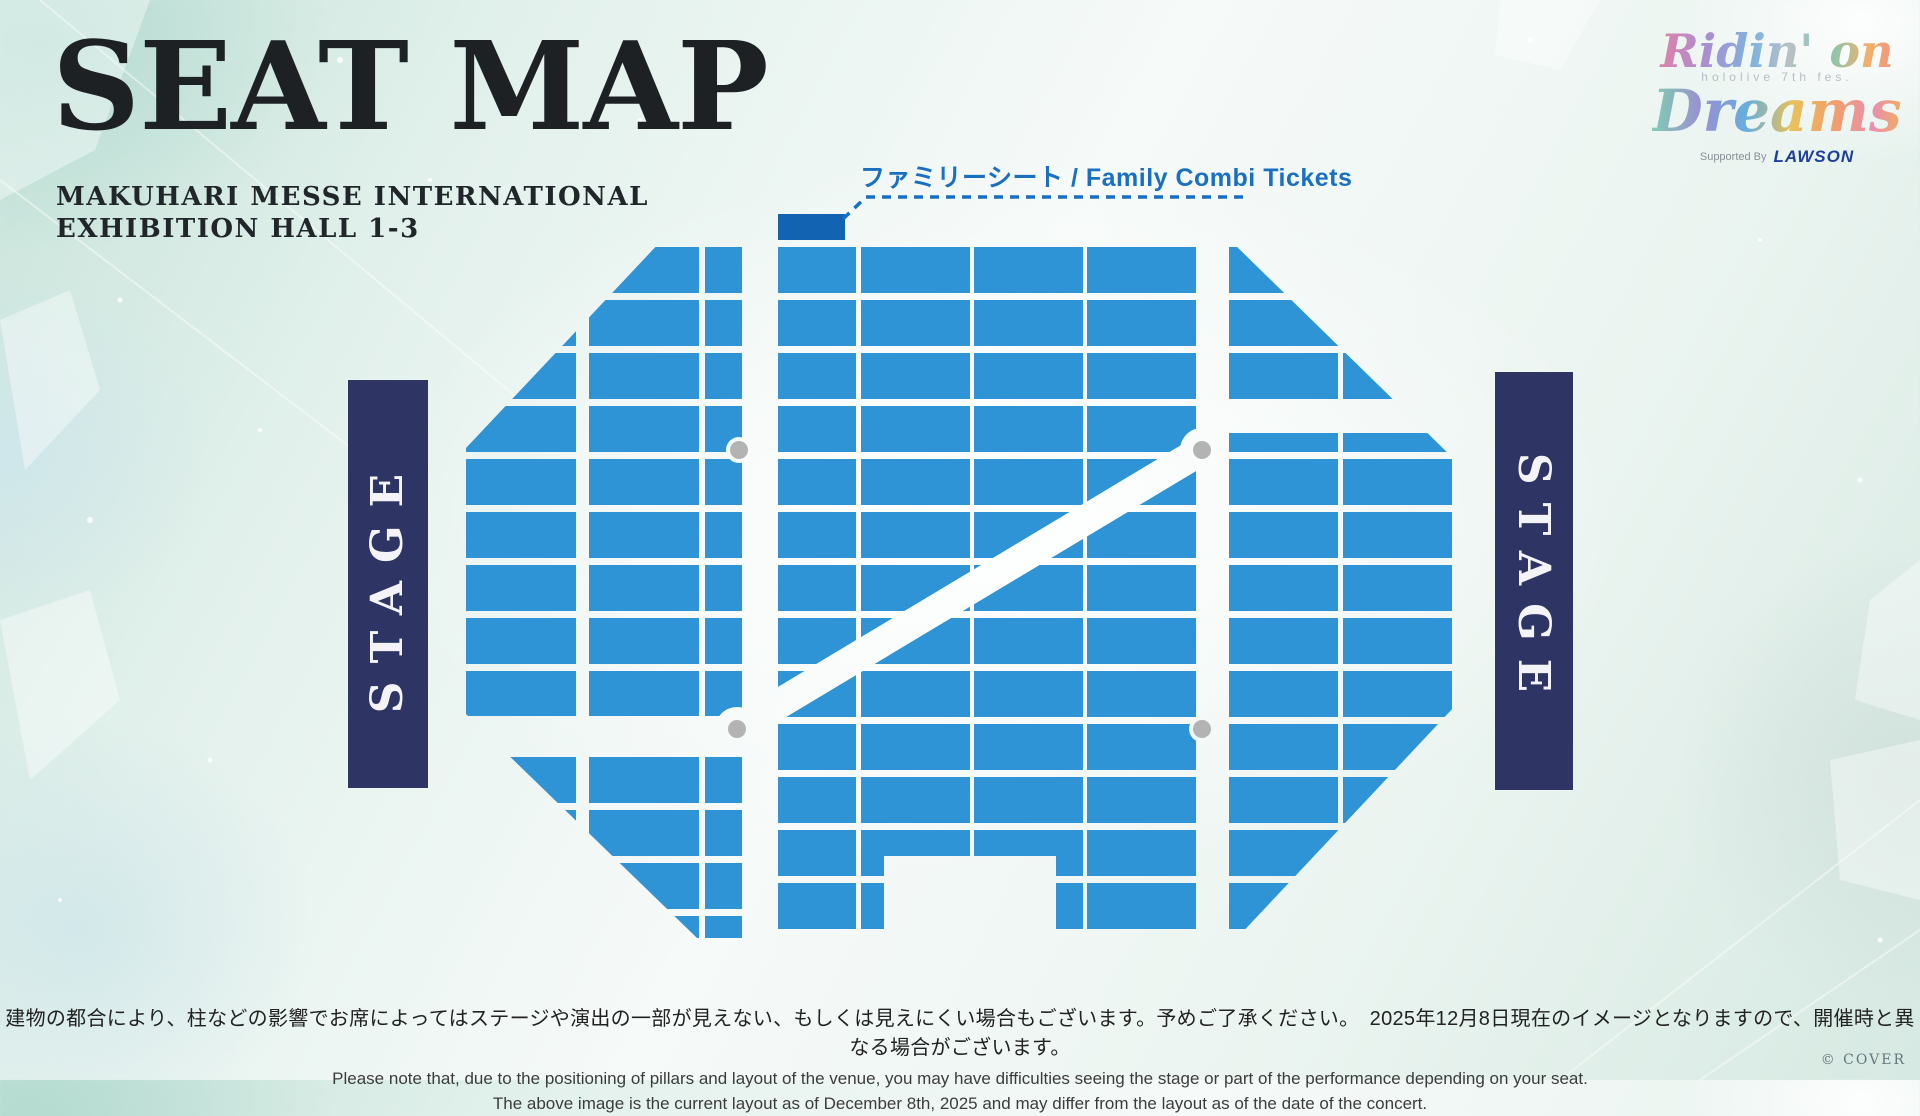 Image resolution: width=1920 pixels, height=1116 pixels. I want to click on stage-left-label: STAGE, so click(388, 584).